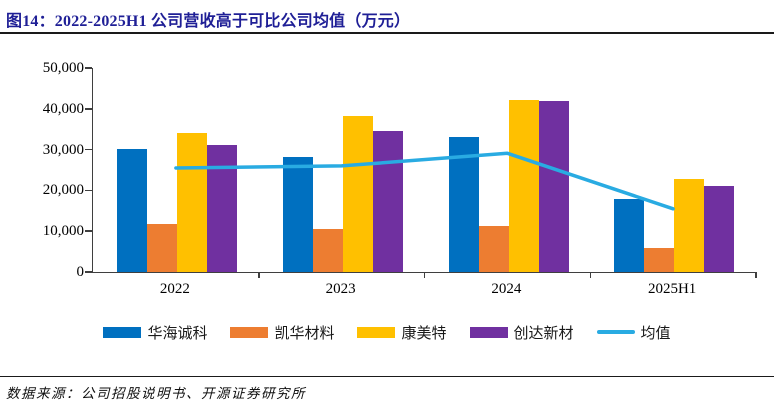 The height and width of the screenshot is (405, 774). Describe the element at coordinates (543, 333) in the screenshot. I see `legend-label: 创达新材` at that location.